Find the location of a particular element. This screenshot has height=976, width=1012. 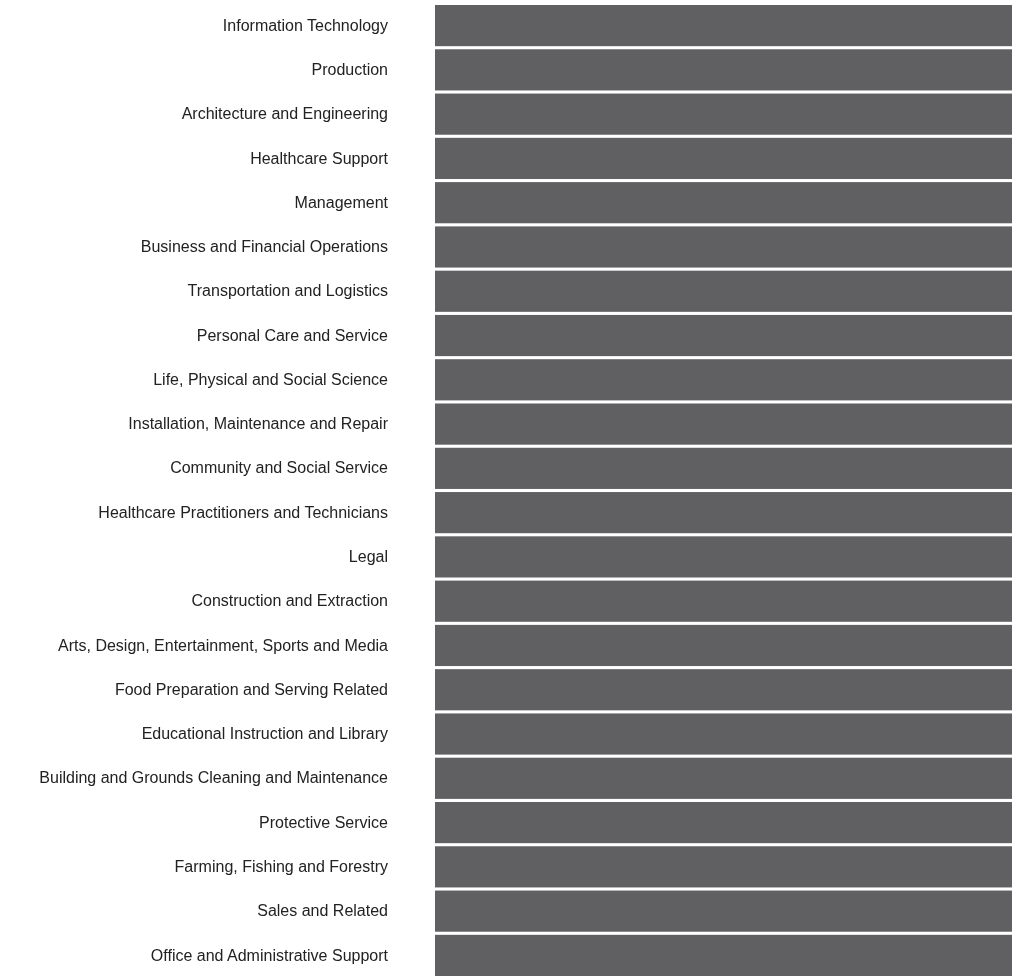

y-tick-label: Community and Social Service is located at coordinates (279, 468).